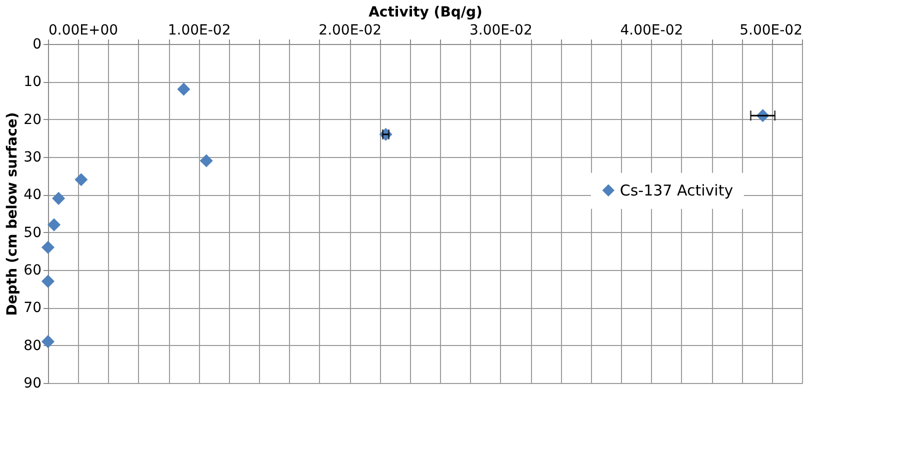 This screenshot has width=907, height=451. I want to click on x-tick-label: 2.00E-02, so click(350, 30).